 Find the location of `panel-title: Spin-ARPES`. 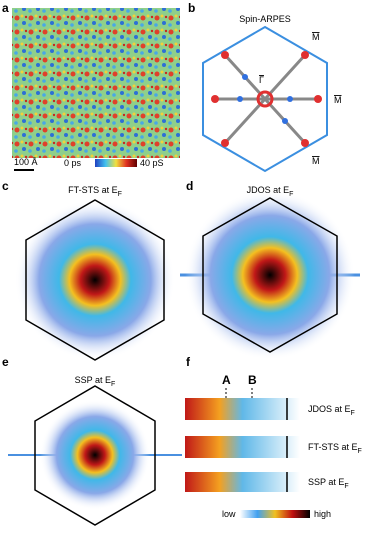

panel-title: Spin-ARPES is located at coordinates (265, 19).